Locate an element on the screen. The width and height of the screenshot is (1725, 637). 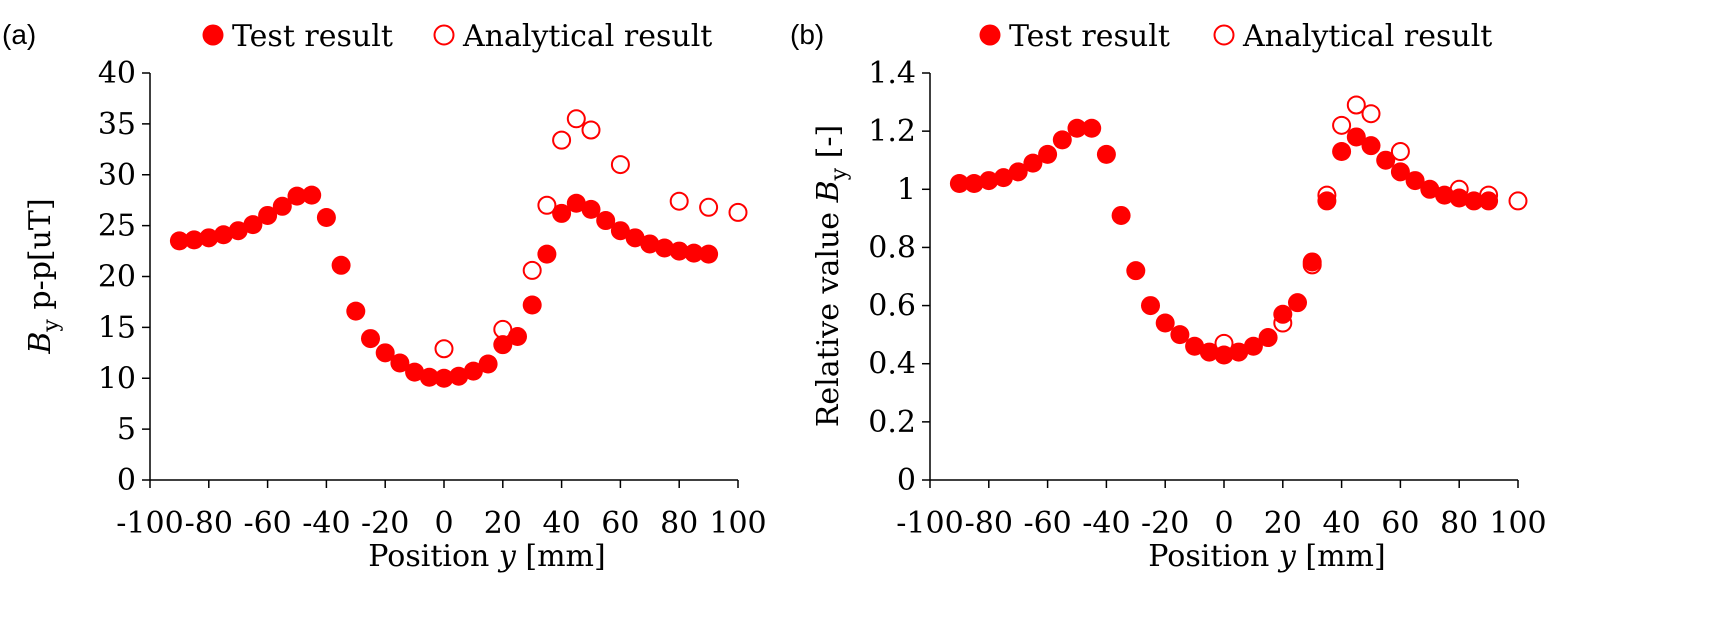
y-axis-title: By p-p[uT] is located at coordinates (43, 276).